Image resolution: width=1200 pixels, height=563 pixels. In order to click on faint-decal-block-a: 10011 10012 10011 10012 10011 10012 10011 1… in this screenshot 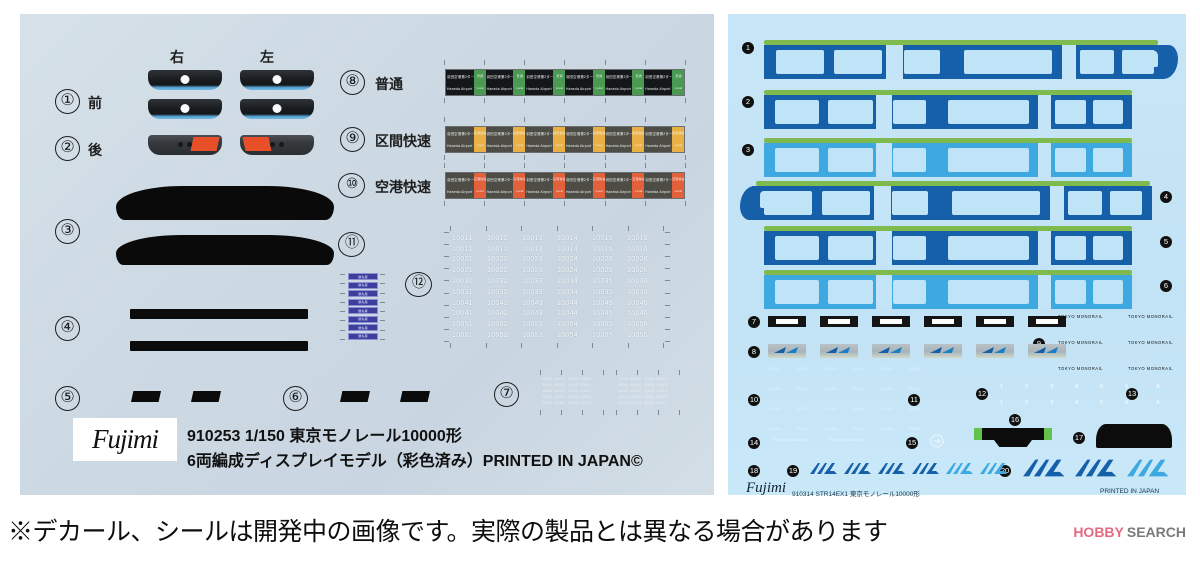, I will do `click(566, 390)`.